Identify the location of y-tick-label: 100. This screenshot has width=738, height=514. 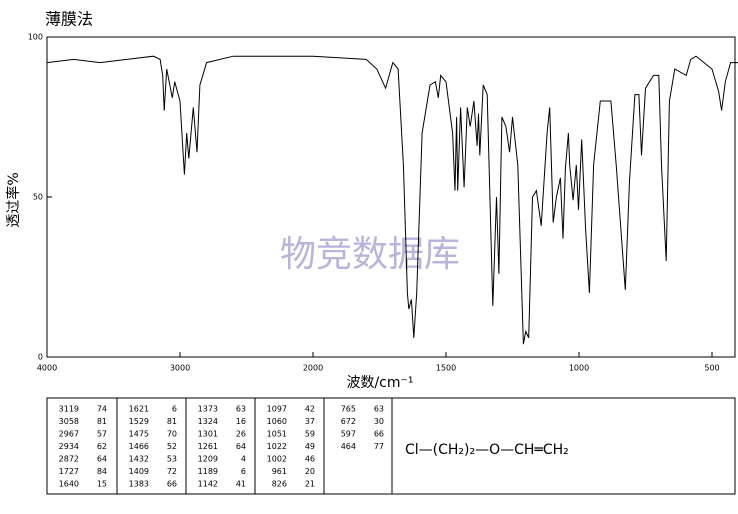
(35, 37).